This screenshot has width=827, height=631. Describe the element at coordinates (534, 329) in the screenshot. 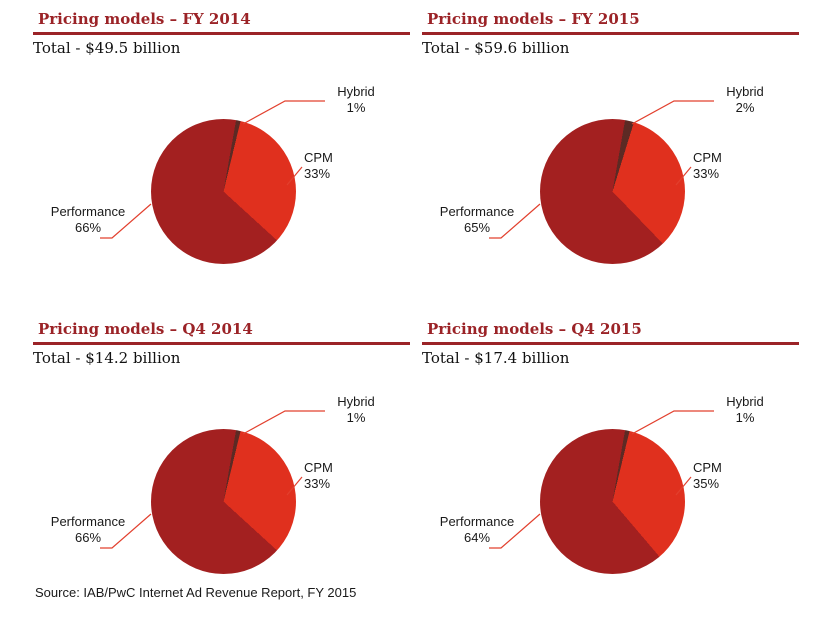

I see `chart-title: Pricing models – Q4 2015` at that location.